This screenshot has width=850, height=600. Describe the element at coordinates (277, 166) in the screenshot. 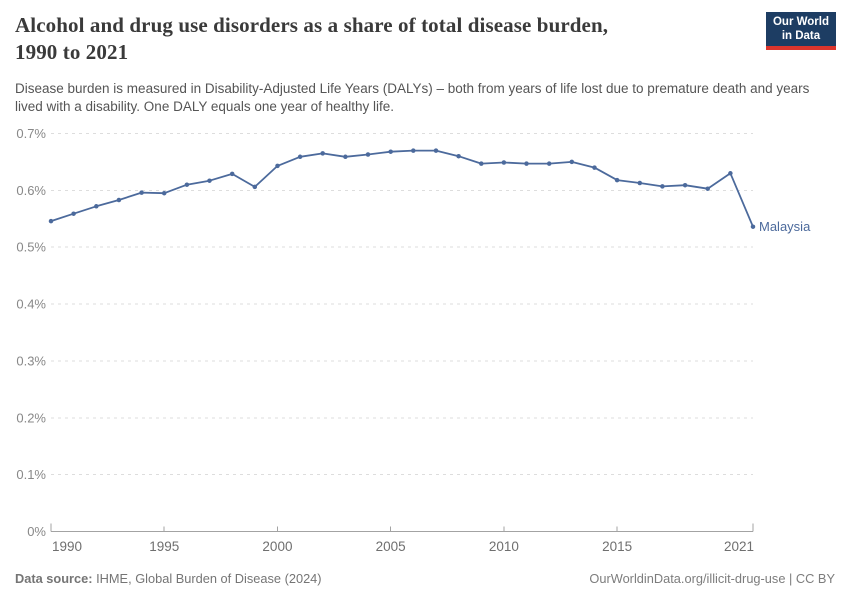

I see `data-point-2000` at that location.